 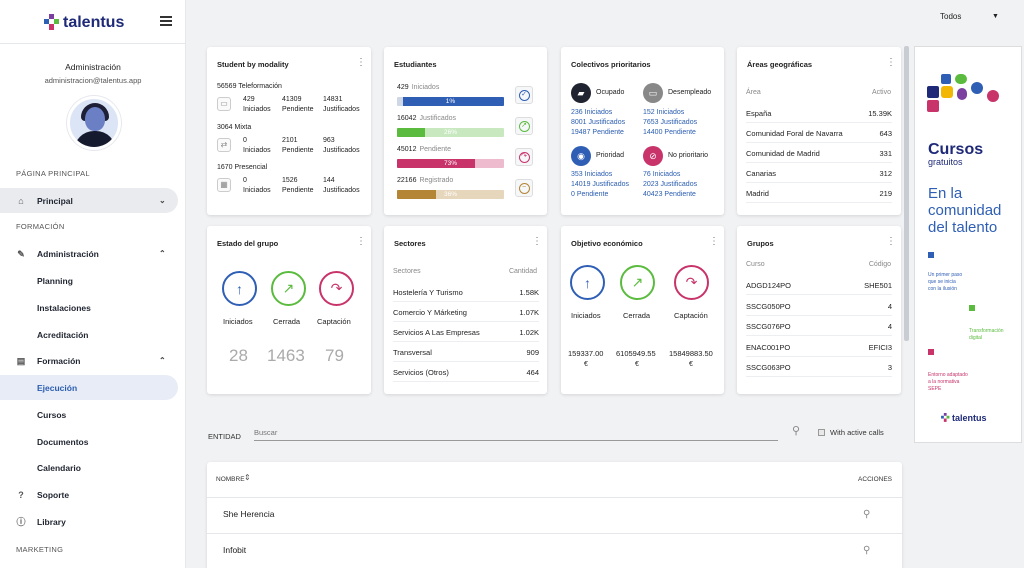 I want to click on stat: 8001 Justificados, so click(x=598, y=122).